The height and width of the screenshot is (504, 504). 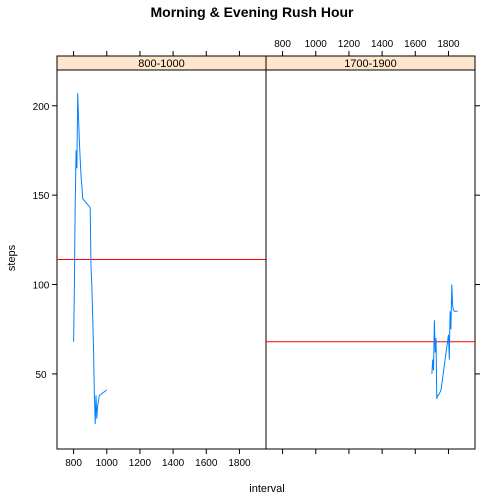 I want to click on chart-title: Morning & Evening Rush Hour, so click(x=253, y=12).